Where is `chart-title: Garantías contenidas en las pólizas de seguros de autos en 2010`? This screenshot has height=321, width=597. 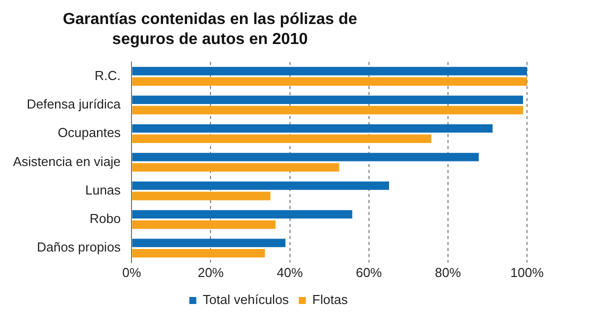 chart-title: Garantías contenidas en las pólizas de seguros de autos en 2010 is located at coordinates (210, 30).